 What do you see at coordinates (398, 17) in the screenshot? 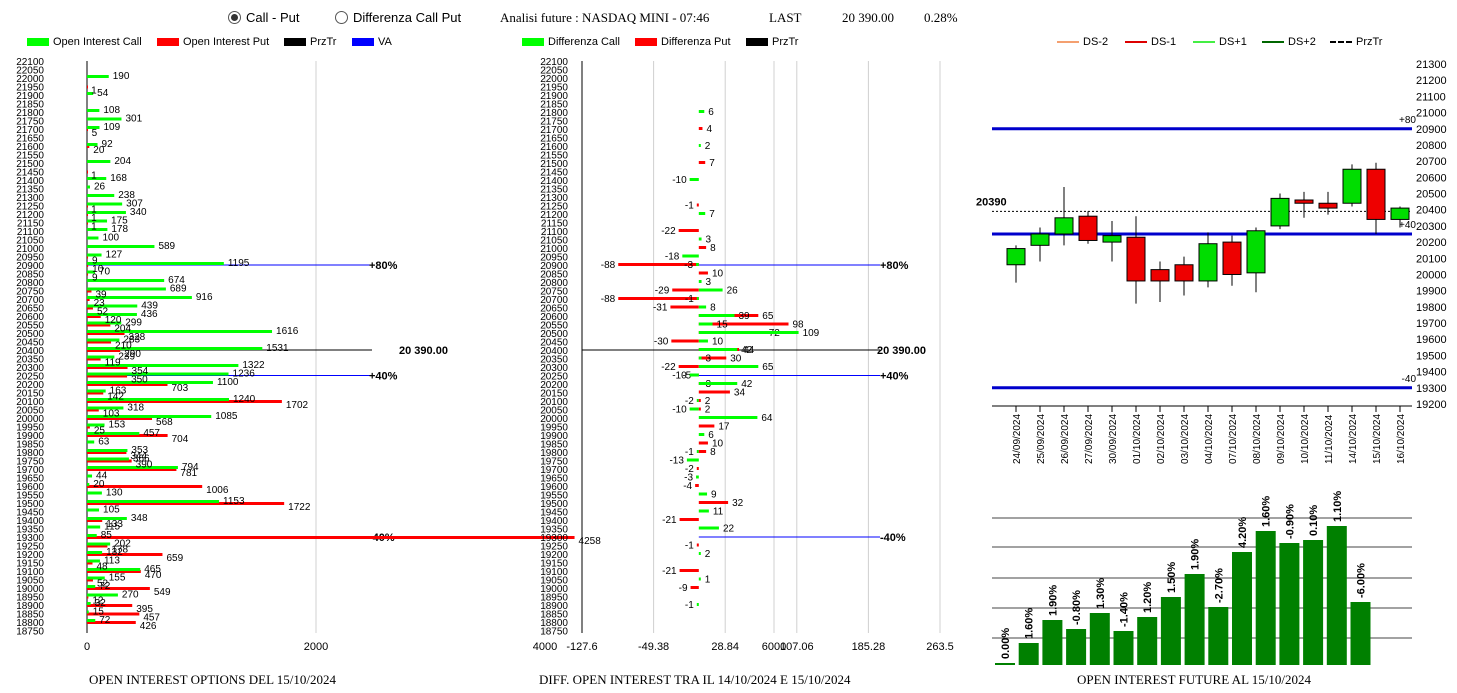
I see `radio-diff: Differenza Call Put` at bounding box center [398, 17].